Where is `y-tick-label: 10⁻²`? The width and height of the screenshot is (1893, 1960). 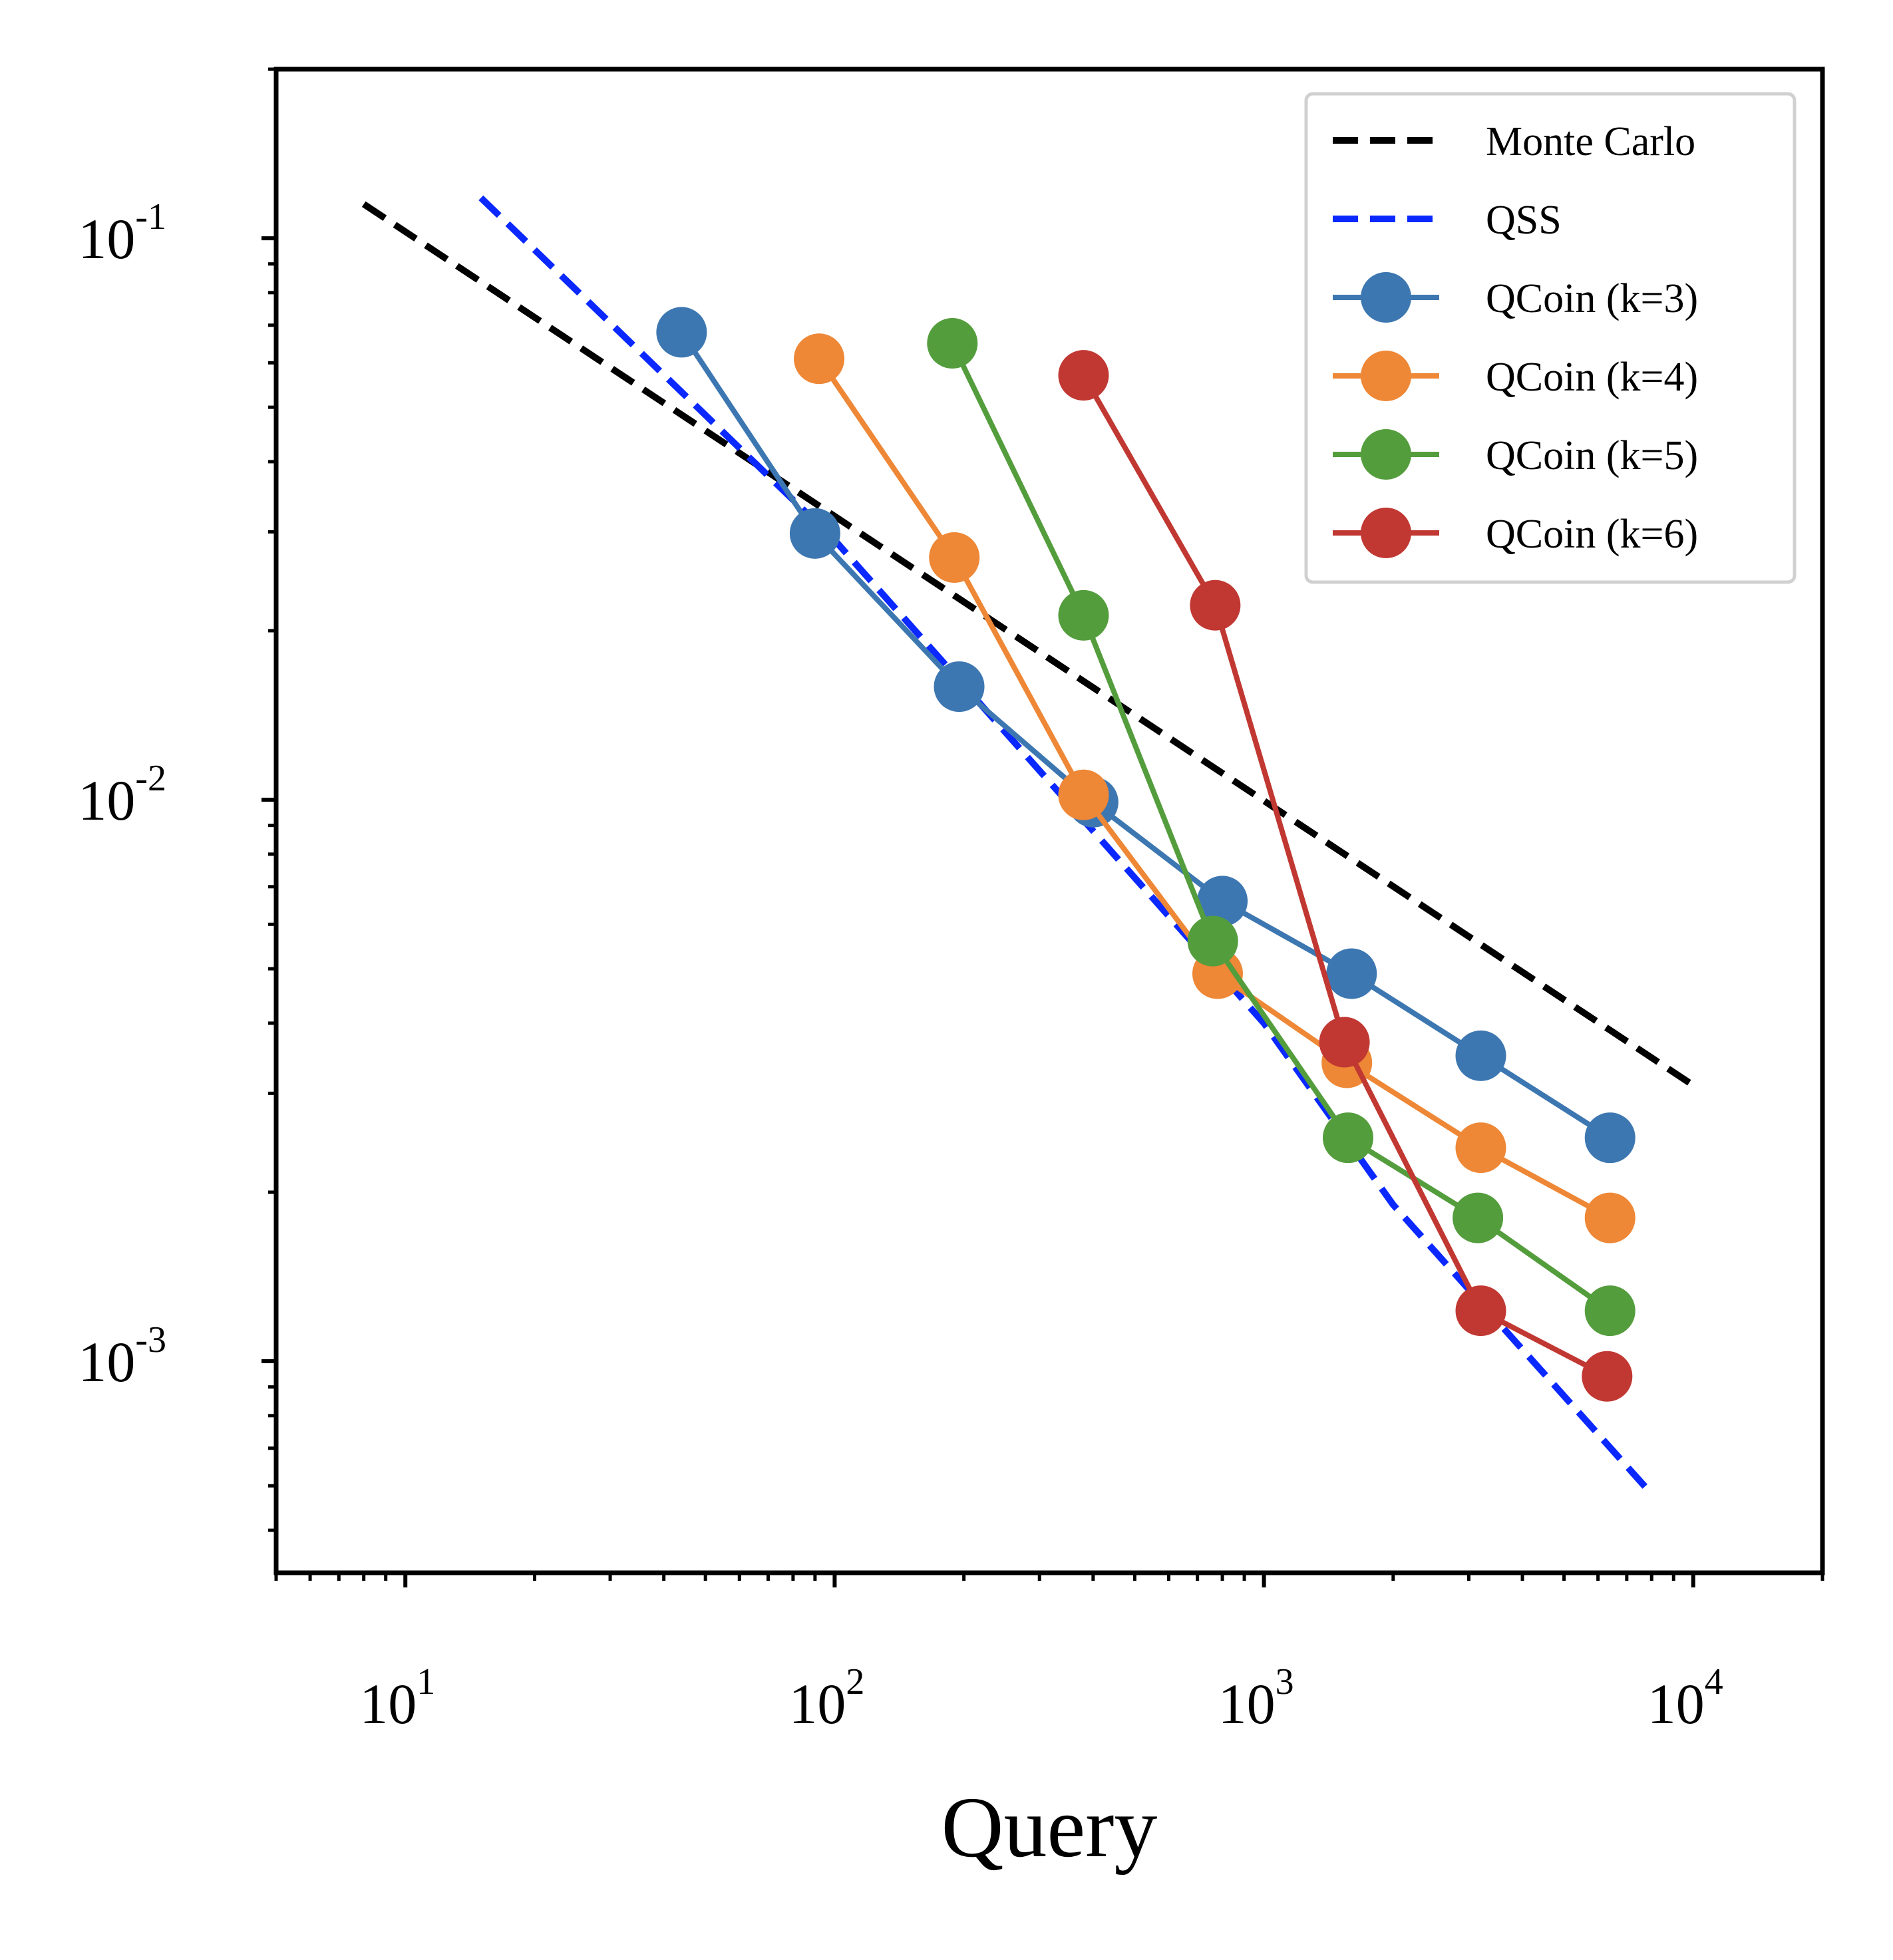
y-tick-label: 10⁻² is located at coordinates (122, 795).